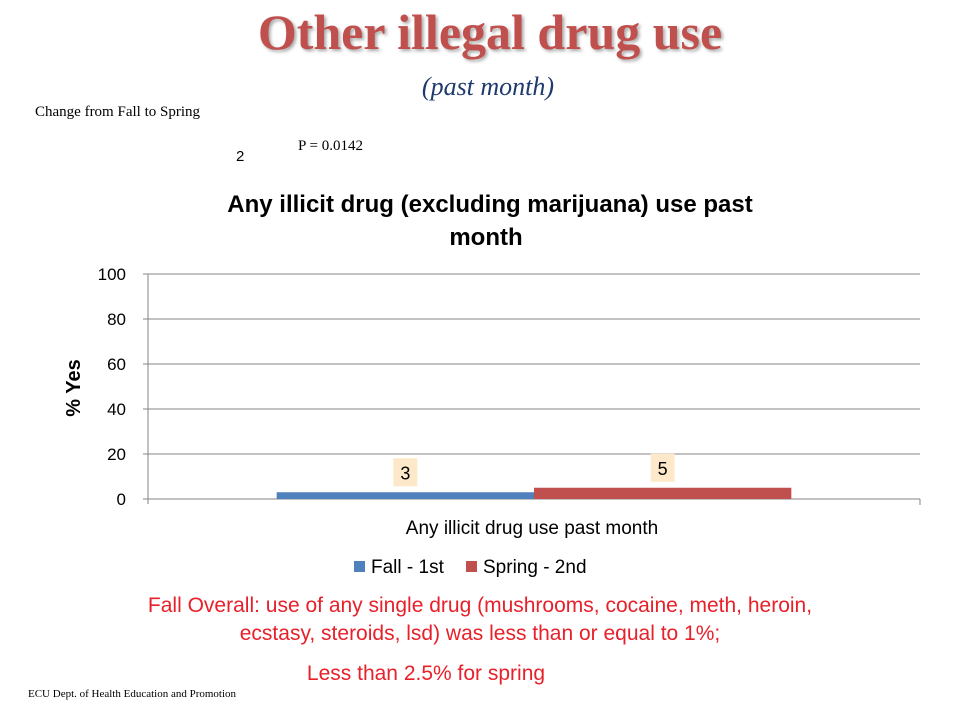 This screenshot has width=960, height=720. I want to click on p-value: P = 0.0142, so click(330, 146).